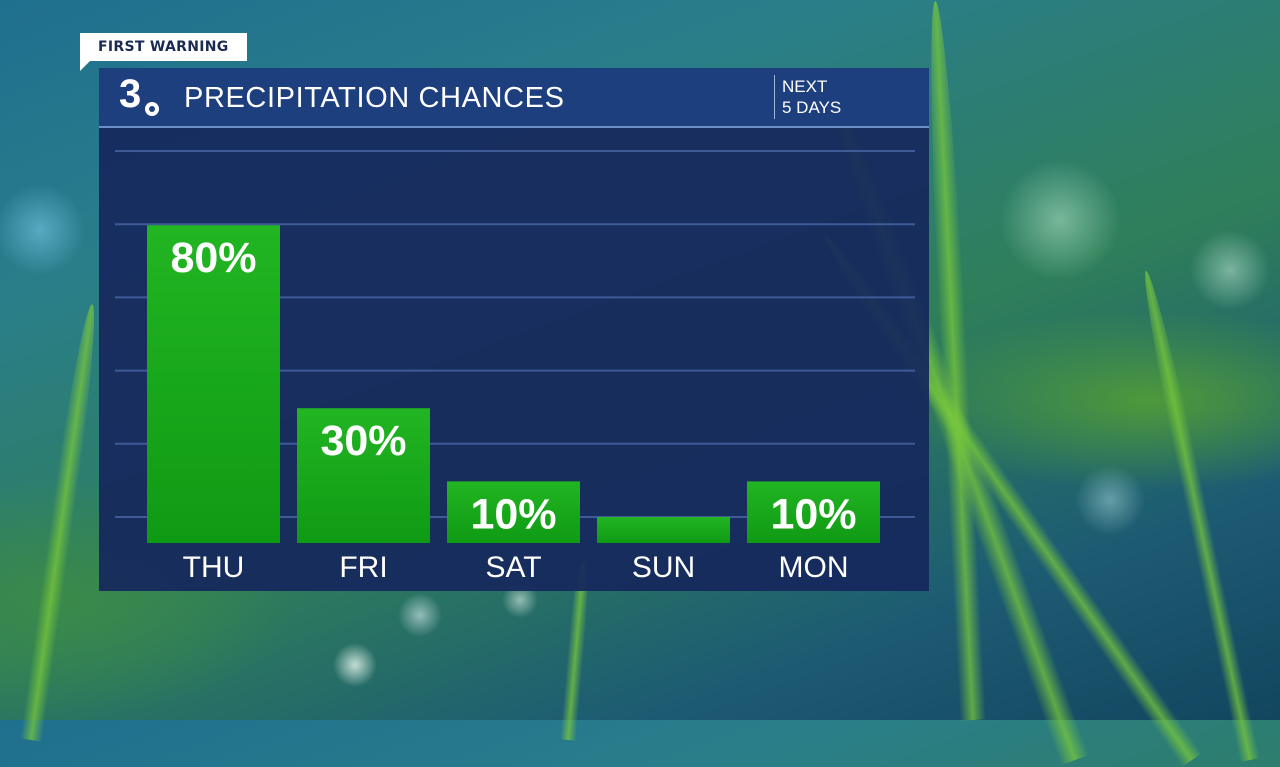 The width and height of the screenshot is (1280, 767). Describe the element at coordinates (663, 567) in the screenshot. I see `category-label-sun: SUN` at that location.